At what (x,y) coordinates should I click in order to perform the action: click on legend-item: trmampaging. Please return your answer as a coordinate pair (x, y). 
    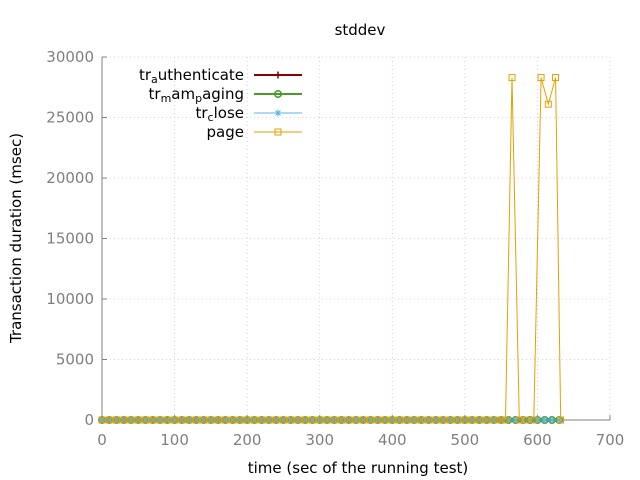
    Looking at the image, I should click on (225, 95).